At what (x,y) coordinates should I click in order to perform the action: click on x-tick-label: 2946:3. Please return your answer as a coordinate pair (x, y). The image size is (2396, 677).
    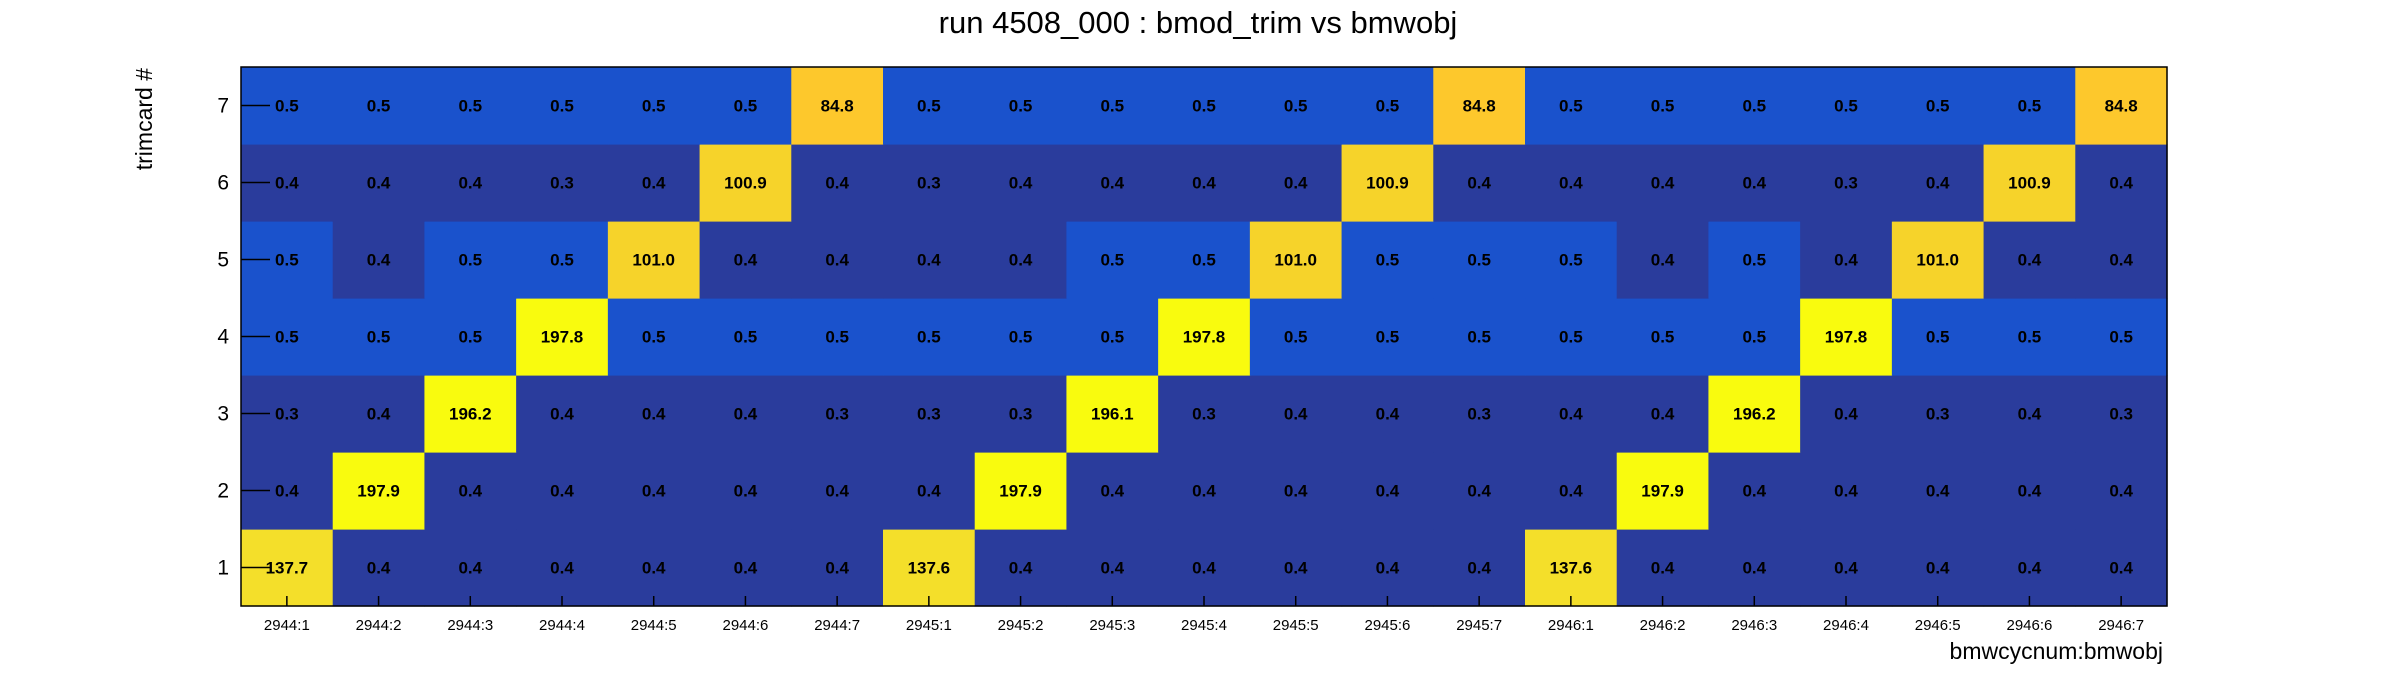
    Looking at the image, I should click on (1754, 625).